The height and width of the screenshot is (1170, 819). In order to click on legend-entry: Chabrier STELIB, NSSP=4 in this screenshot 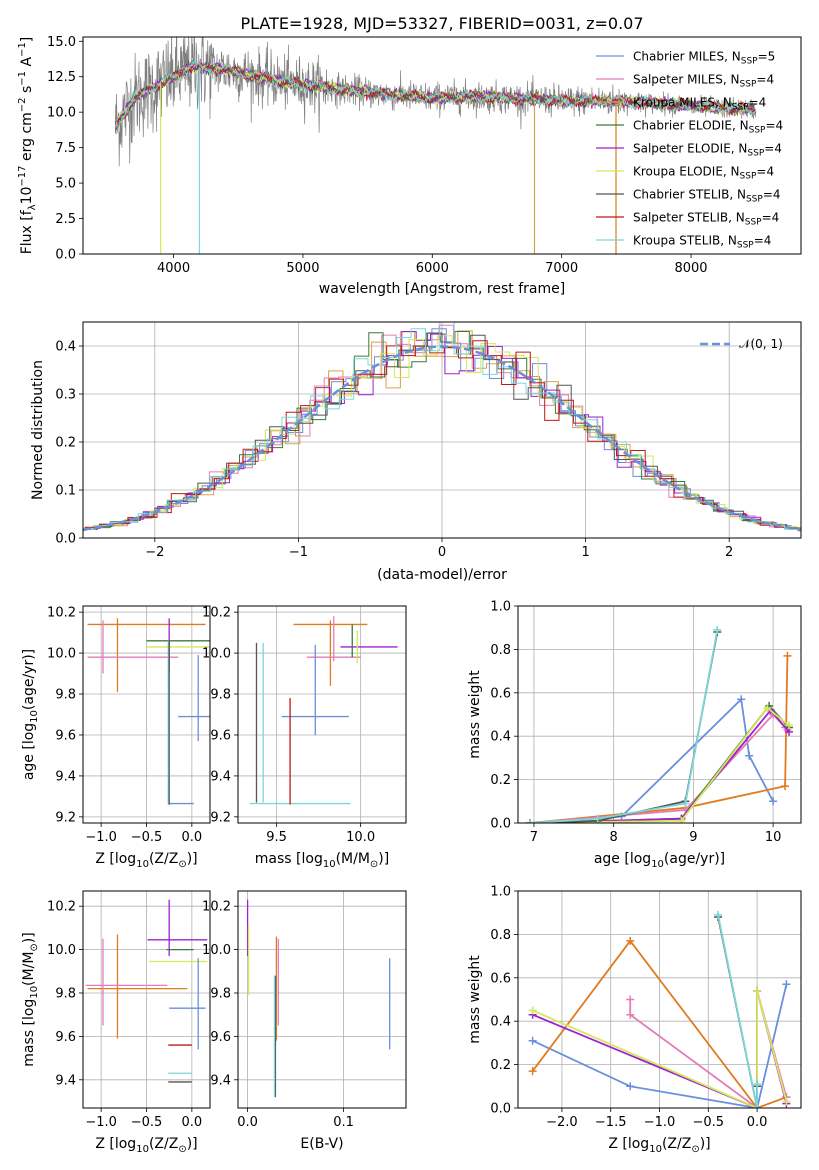, I will do `click(707, 196)`.